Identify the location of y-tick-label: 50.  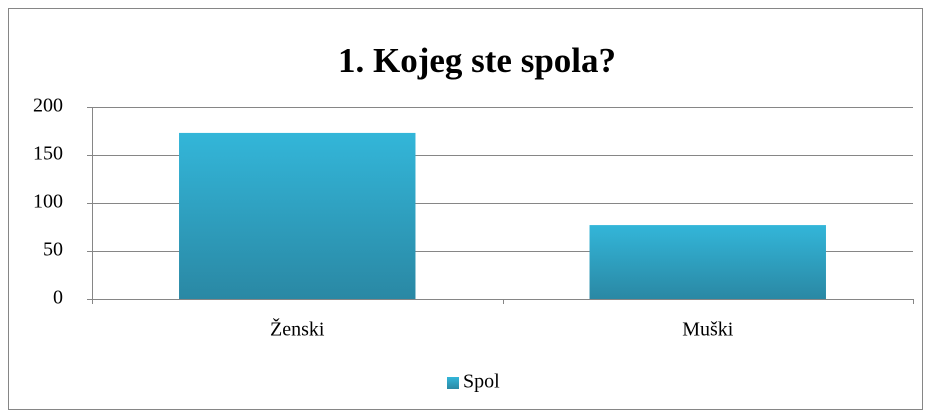
(53, 250).